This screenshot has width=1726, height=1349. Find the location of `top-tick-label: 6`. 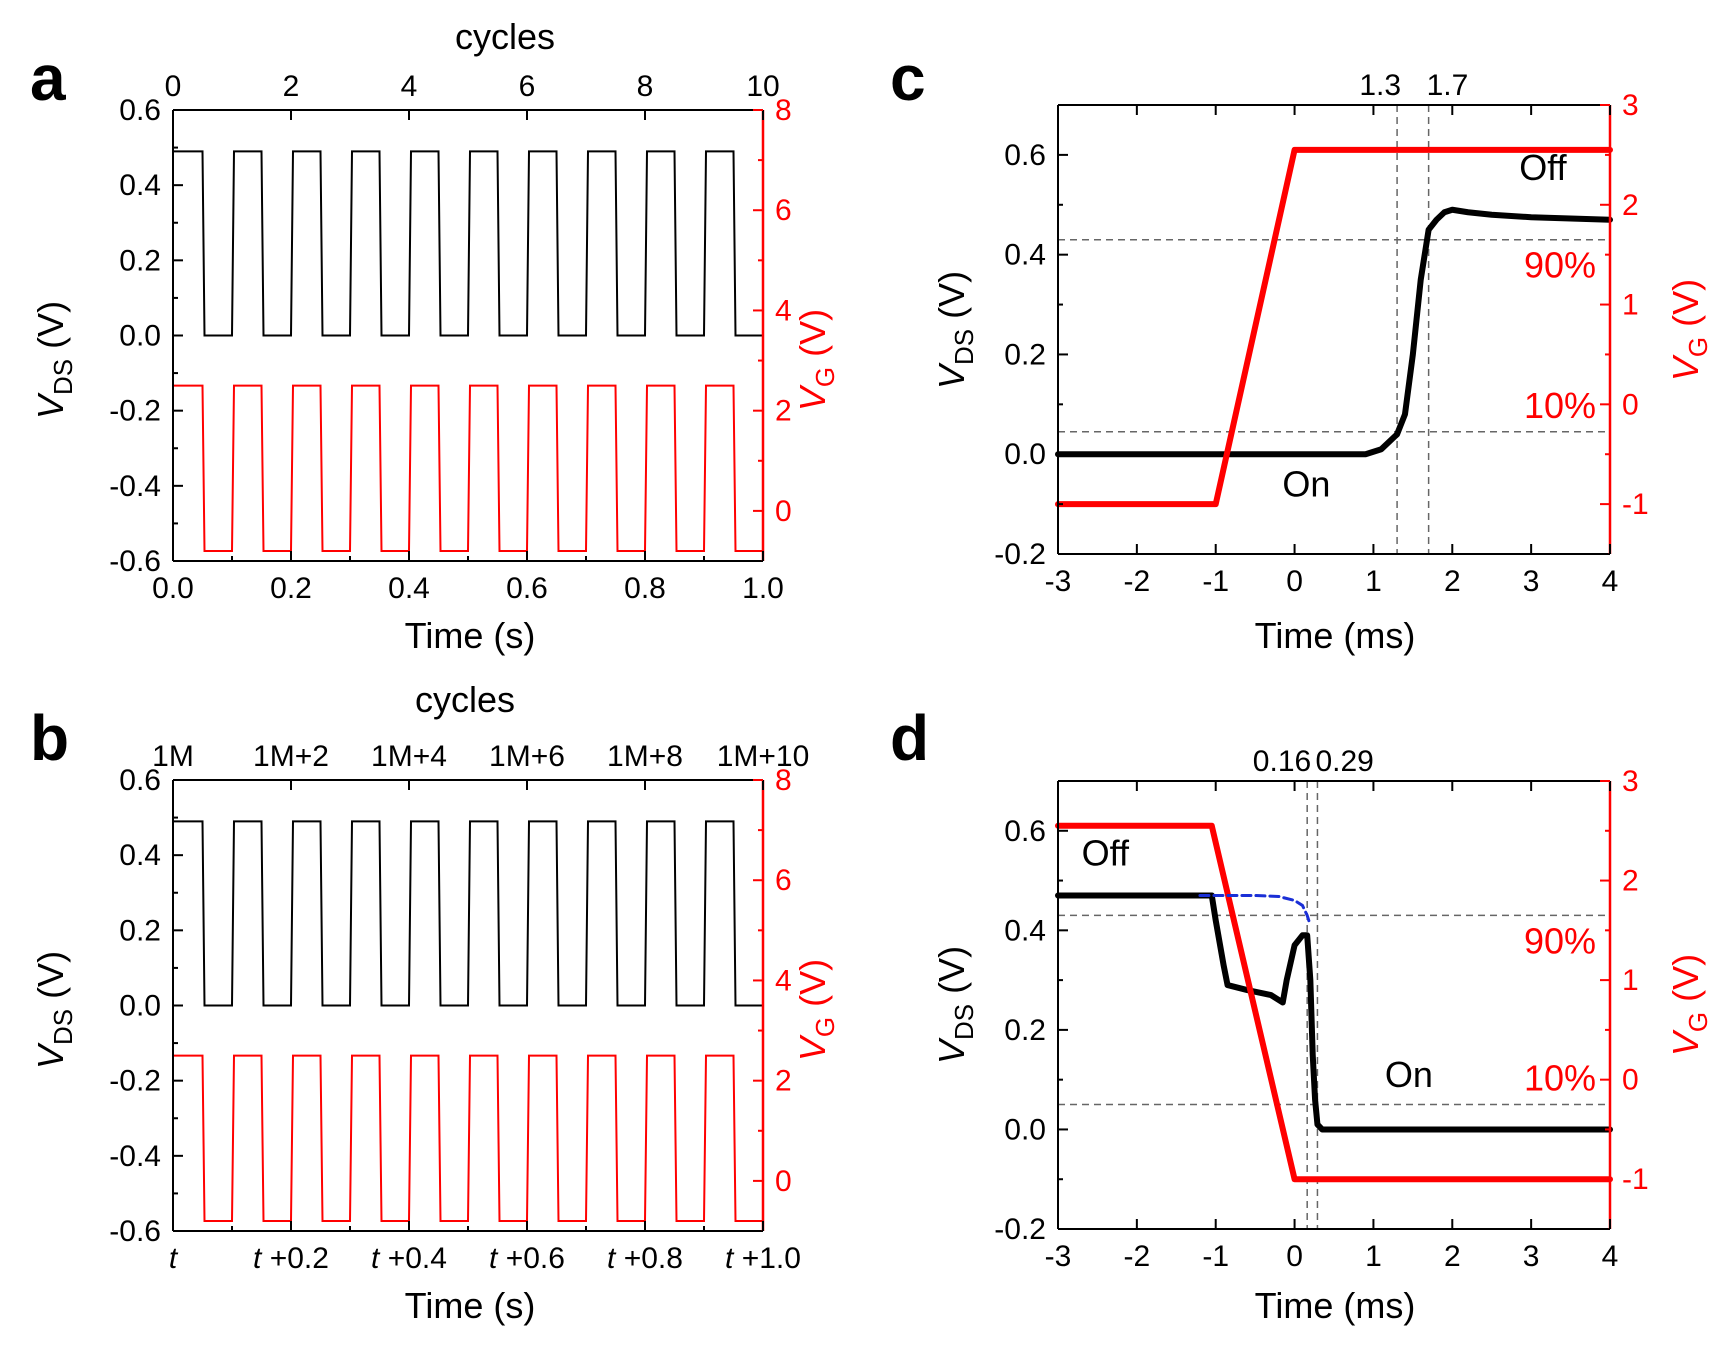

top-tick-label: 6 is located at coordinates (527, 86).